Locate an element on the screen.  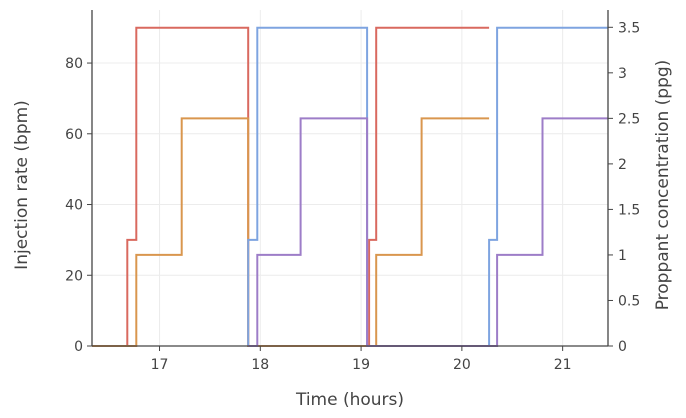
y-axis-title: Injection rate (bpm) is located at coordinates (22, 185).